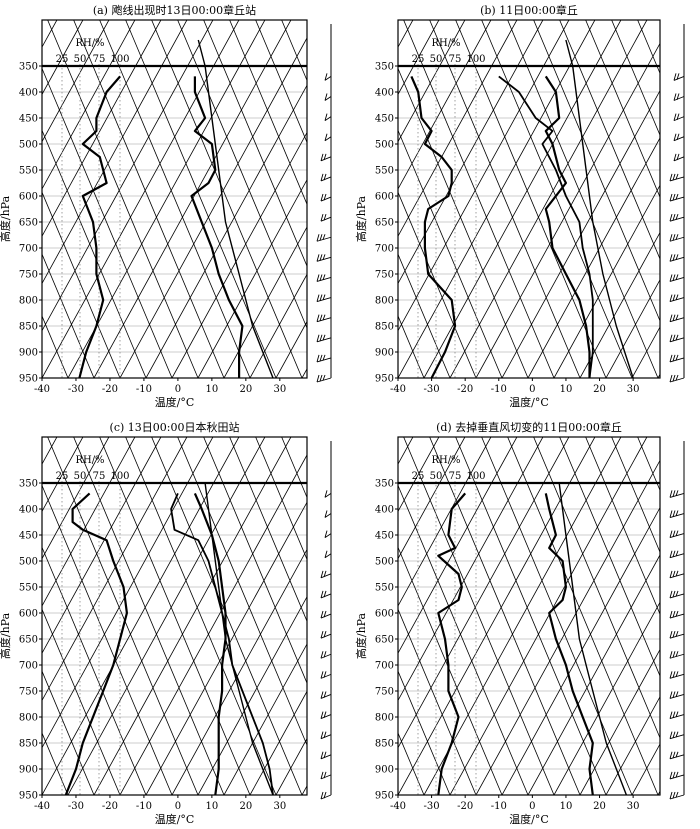  What do you see at coordinates (99, 476) in the screenshot?
I see `rh-tick-label: 75` at bounding box center [99, 476].